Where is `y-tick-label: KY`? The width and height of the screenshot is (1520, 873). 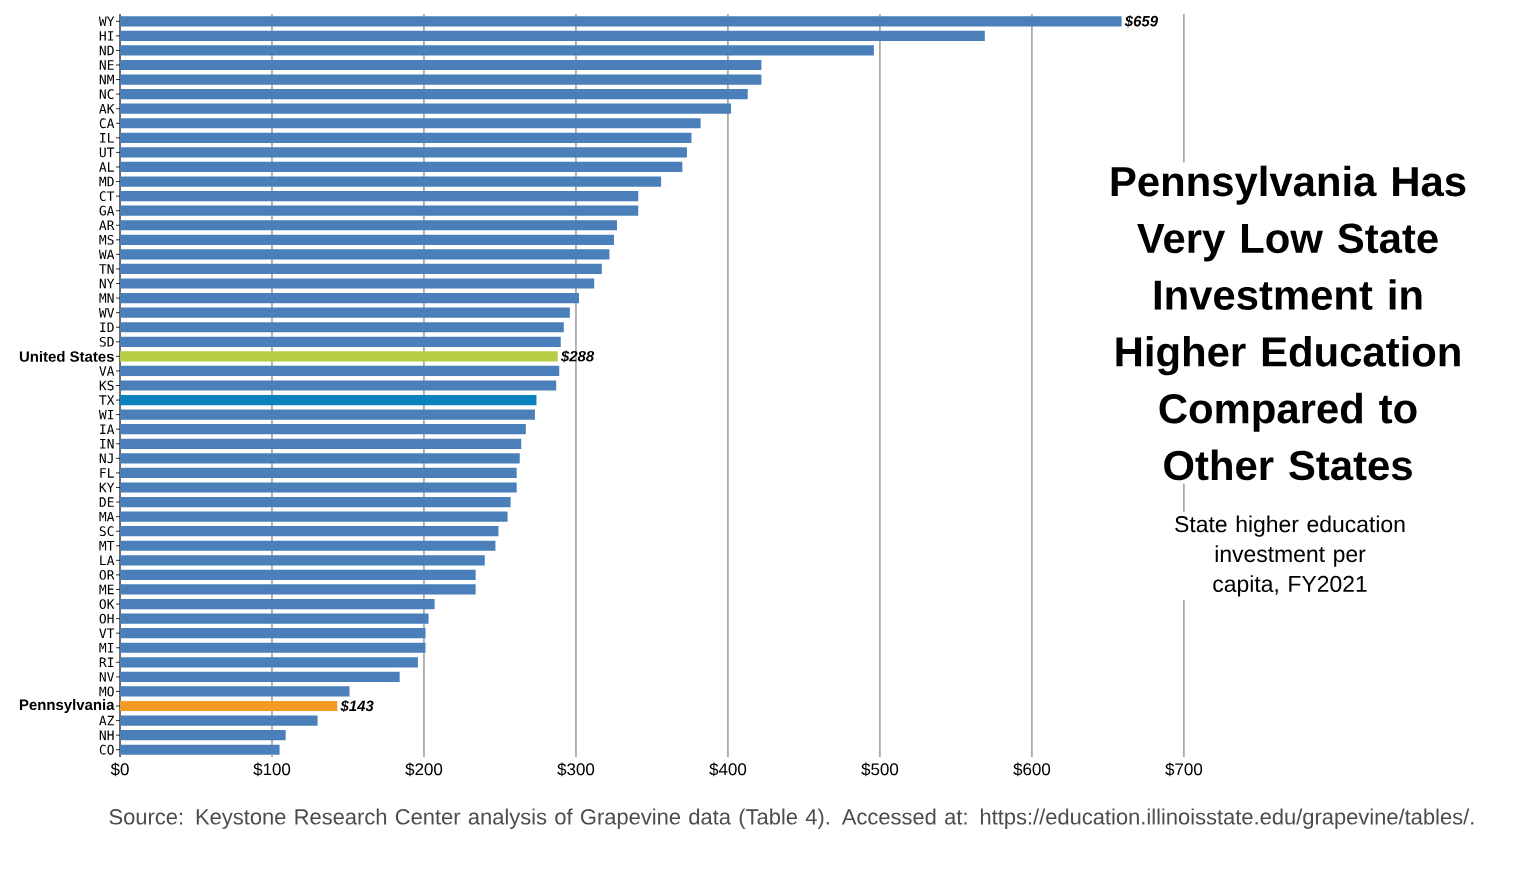
y-tick-label: KY is located at coordinates (107, 487).